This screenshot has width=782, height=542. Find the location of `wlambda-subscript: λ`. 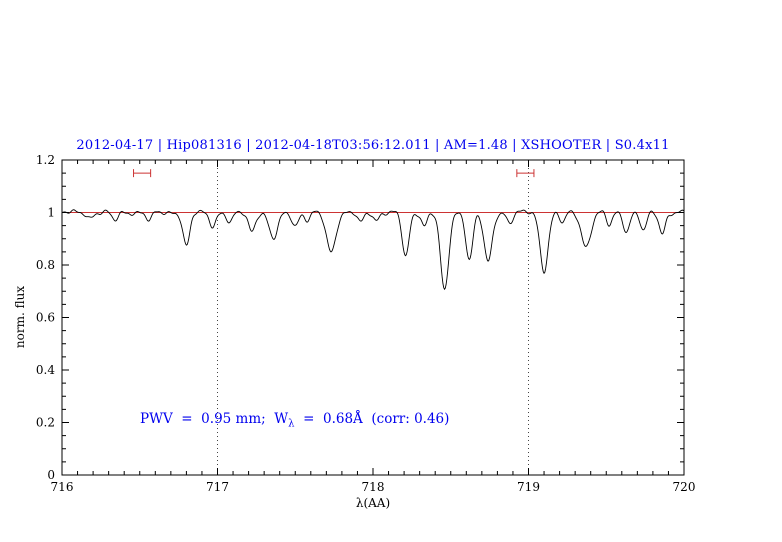

wlambda-subscript: λ is located at coordinates (291, 424).